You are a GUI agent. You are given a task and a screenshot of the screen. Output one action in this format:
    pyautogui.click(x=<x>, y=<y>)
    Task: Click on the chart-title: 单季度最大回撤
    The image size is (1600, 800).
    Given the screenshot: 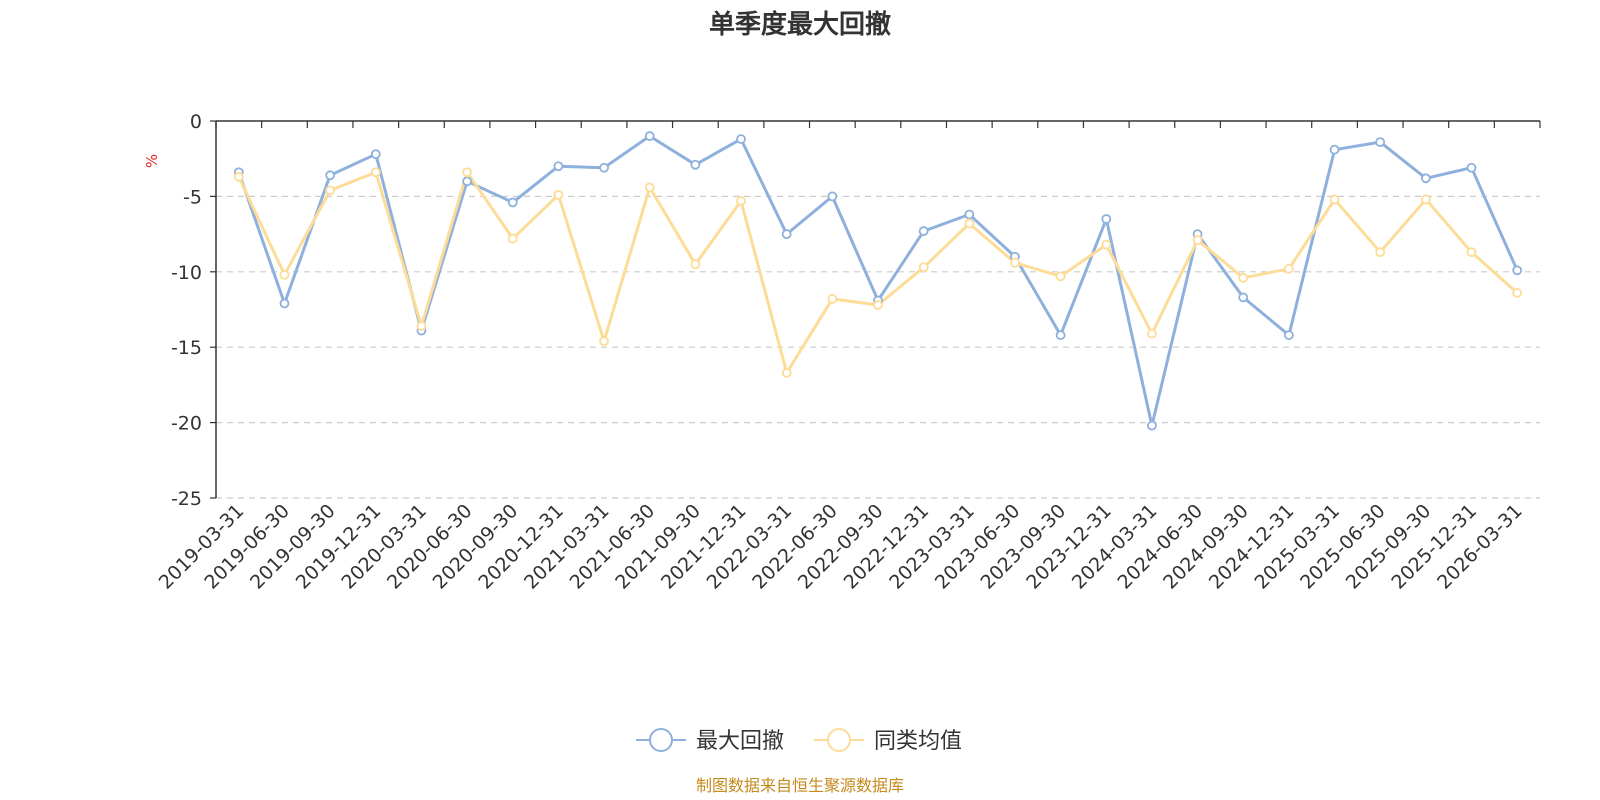 What is the action you would take?
    pyautogui.click(x=800, y=24)
    